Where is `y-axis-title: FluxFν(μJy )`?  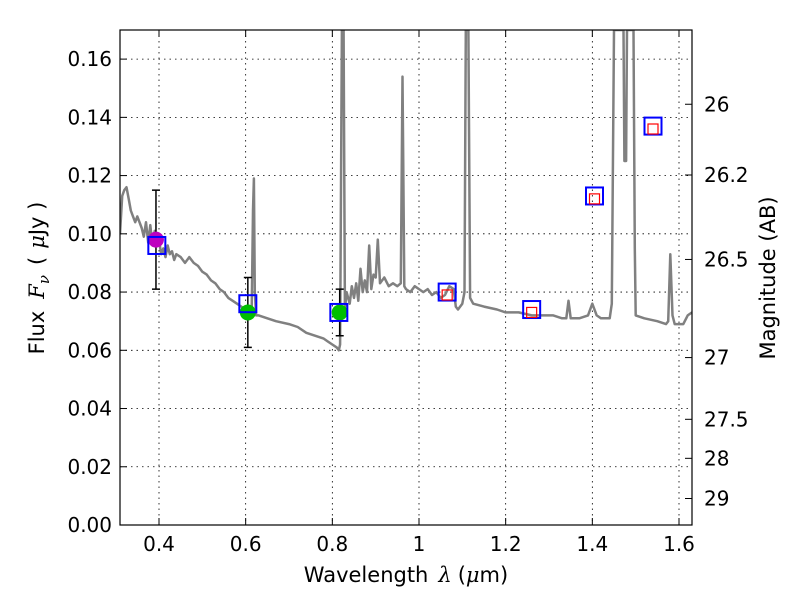
y-axis-title: FluxFν(μJy ) is located at coordinates (39, 278).